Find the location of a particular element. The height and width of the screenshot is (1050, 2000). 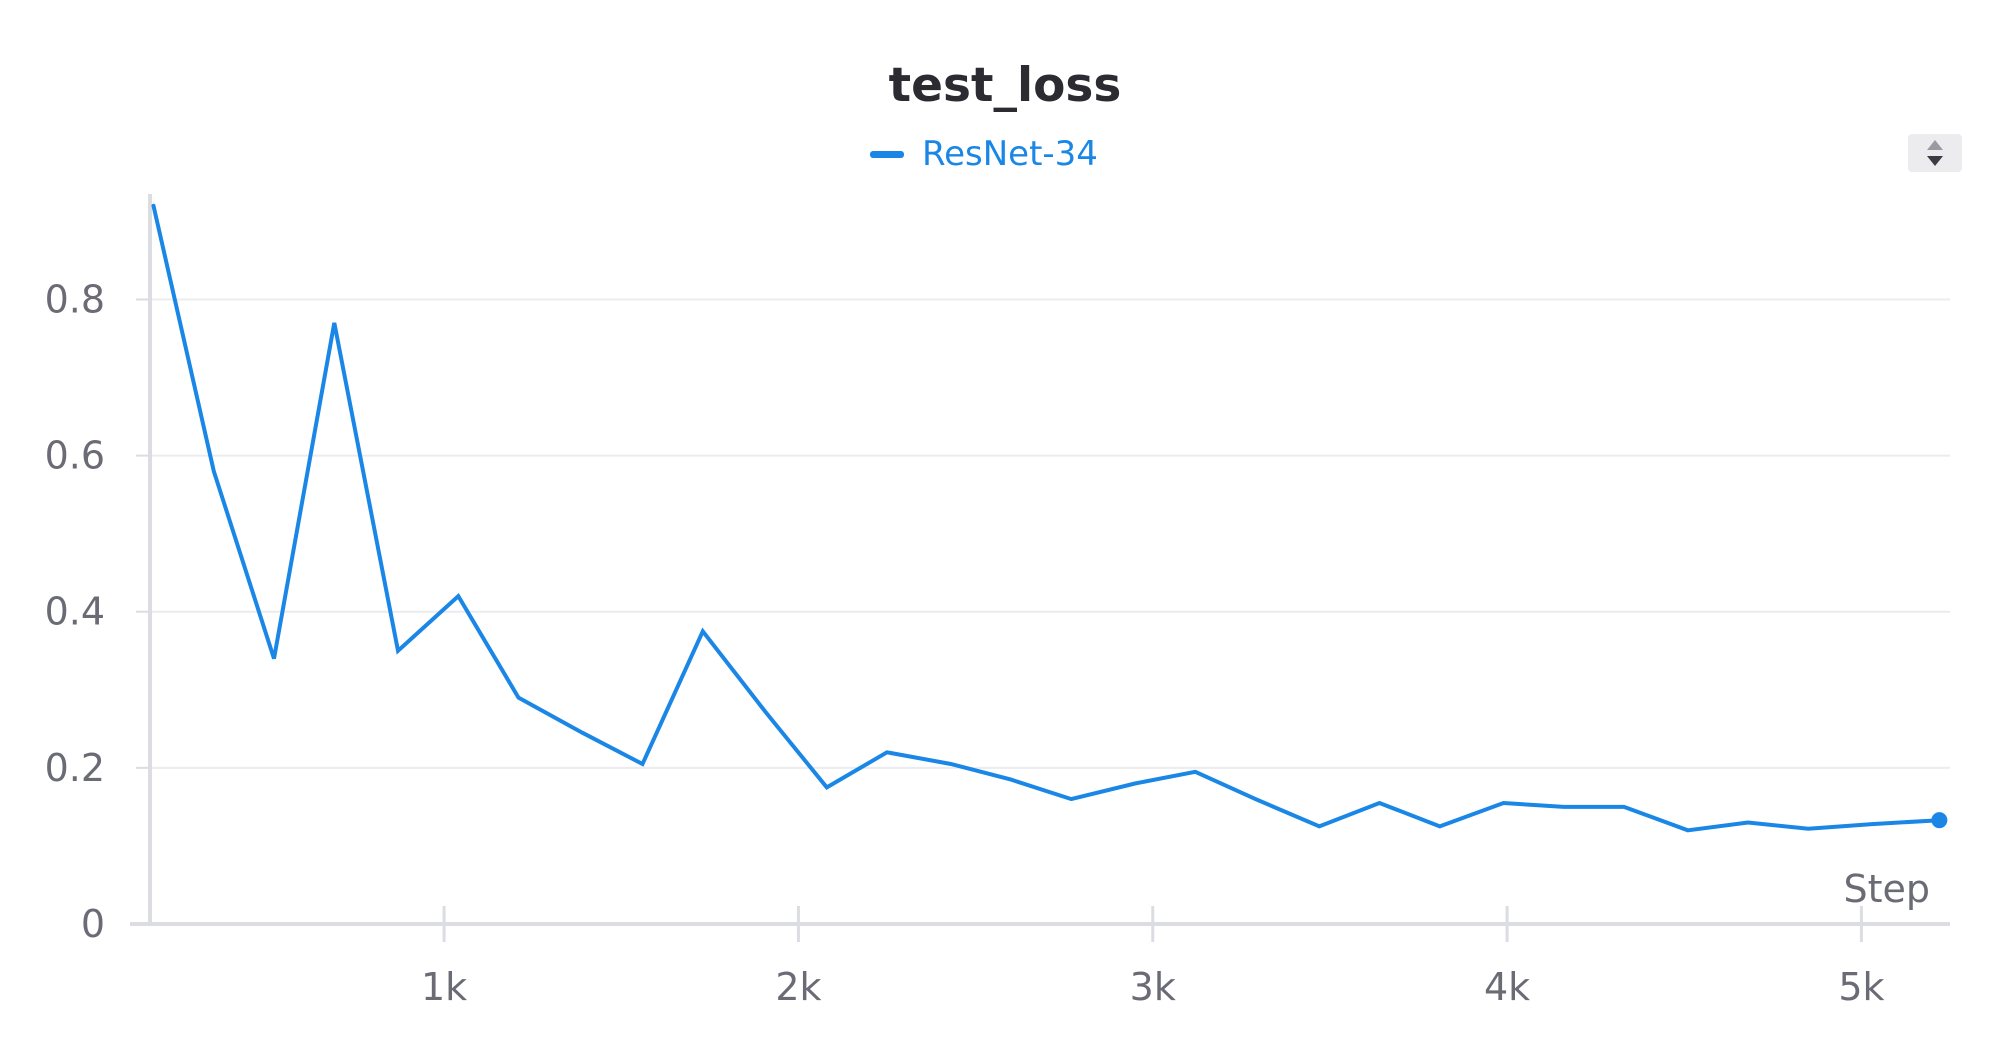

legend-label: ResNet-34 is located at coordinates (1010, 154).